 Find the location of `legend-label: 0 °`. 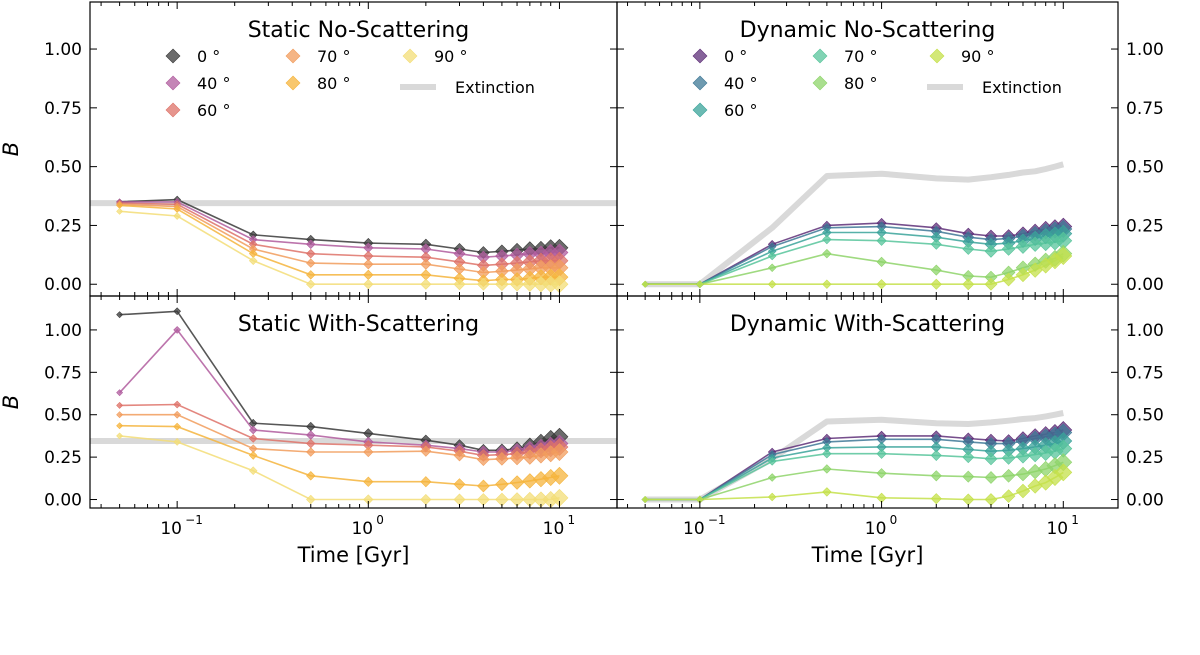

legend-label: 0 ° is located at coordinates (735, 56).